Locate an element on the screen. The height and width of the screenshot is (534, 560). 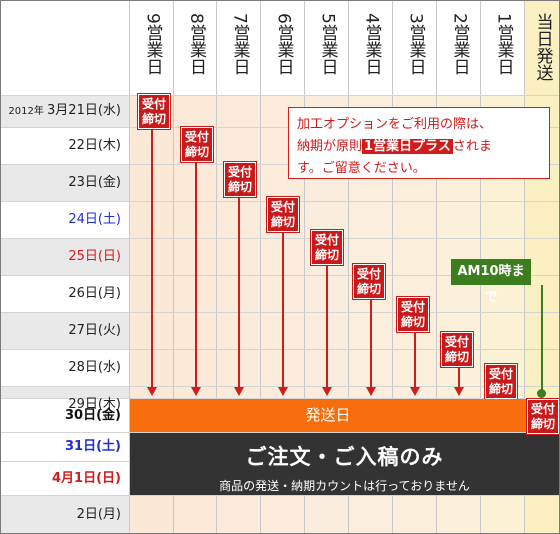
column-header-label: 4営業日 is located at coordinates (371, 44).